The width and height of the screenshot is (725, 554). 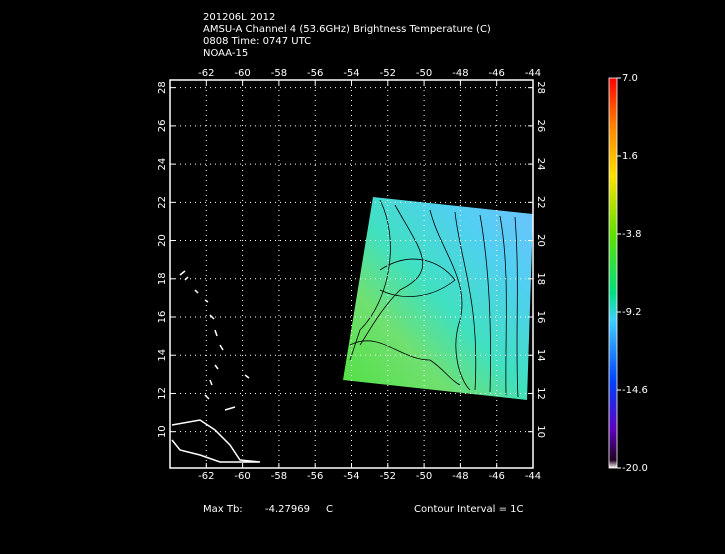 What do you see at coordinates (329, 509) in the screenshot?
I see `max-unit: C` at bounding box center [329, 509].